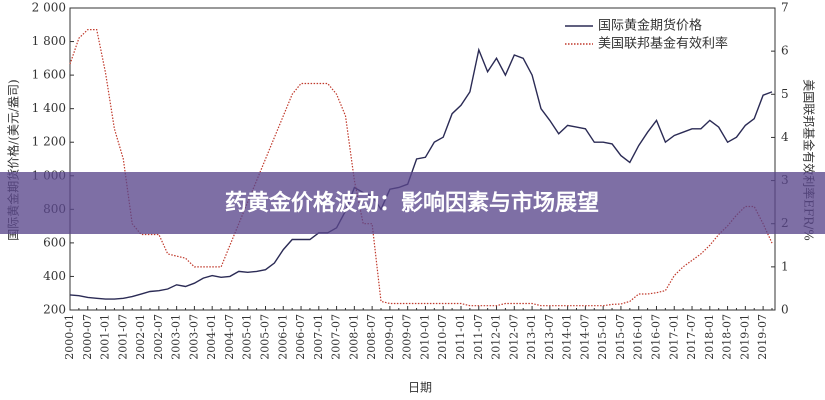 The width and height of the screenshot is (825, 400). What do you see at coordinates (785, 94) in the screenshot?
I see `y2-tick-label: 5` at bounding box center [785, 94].